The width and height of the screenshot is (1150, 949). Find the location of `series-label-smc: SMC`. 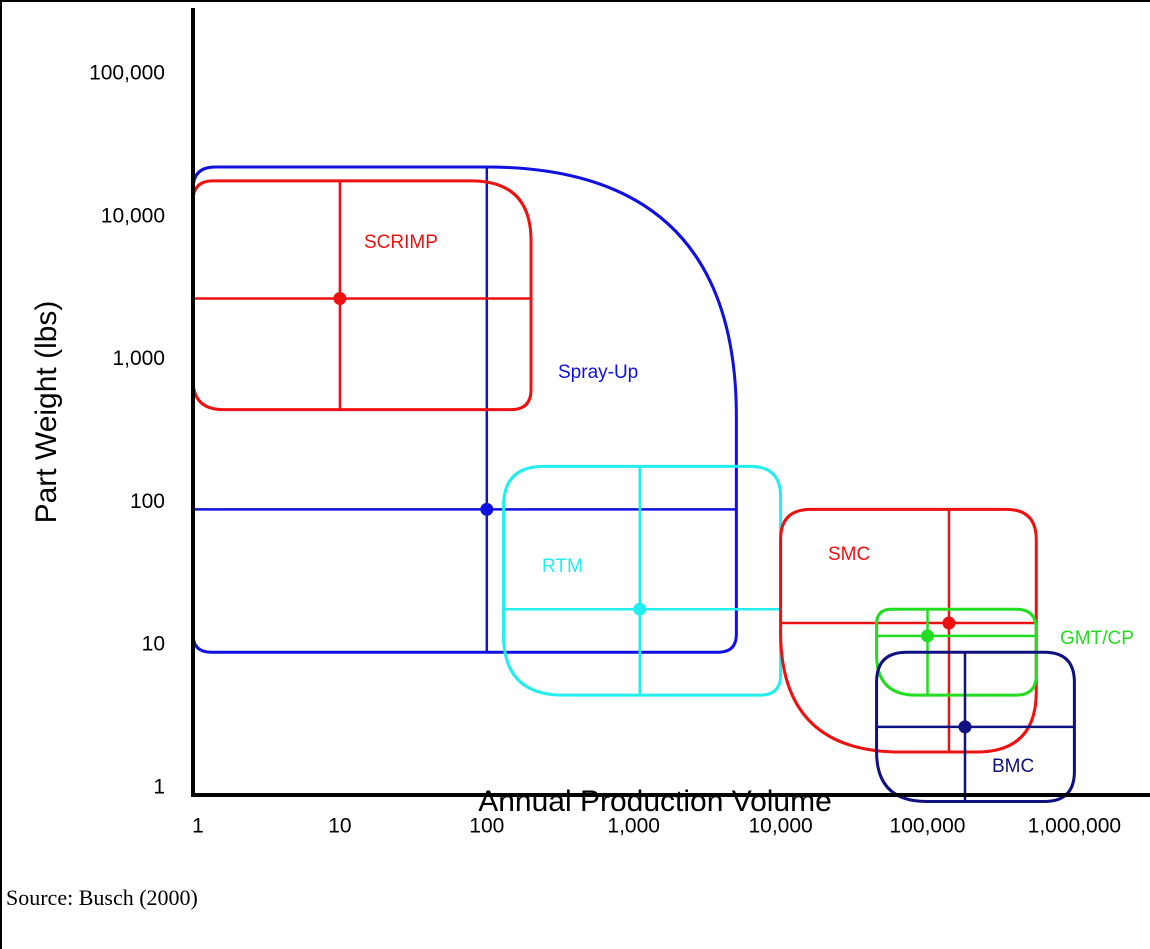

series-label-smc: SMC is located at coordinates (849, 554).